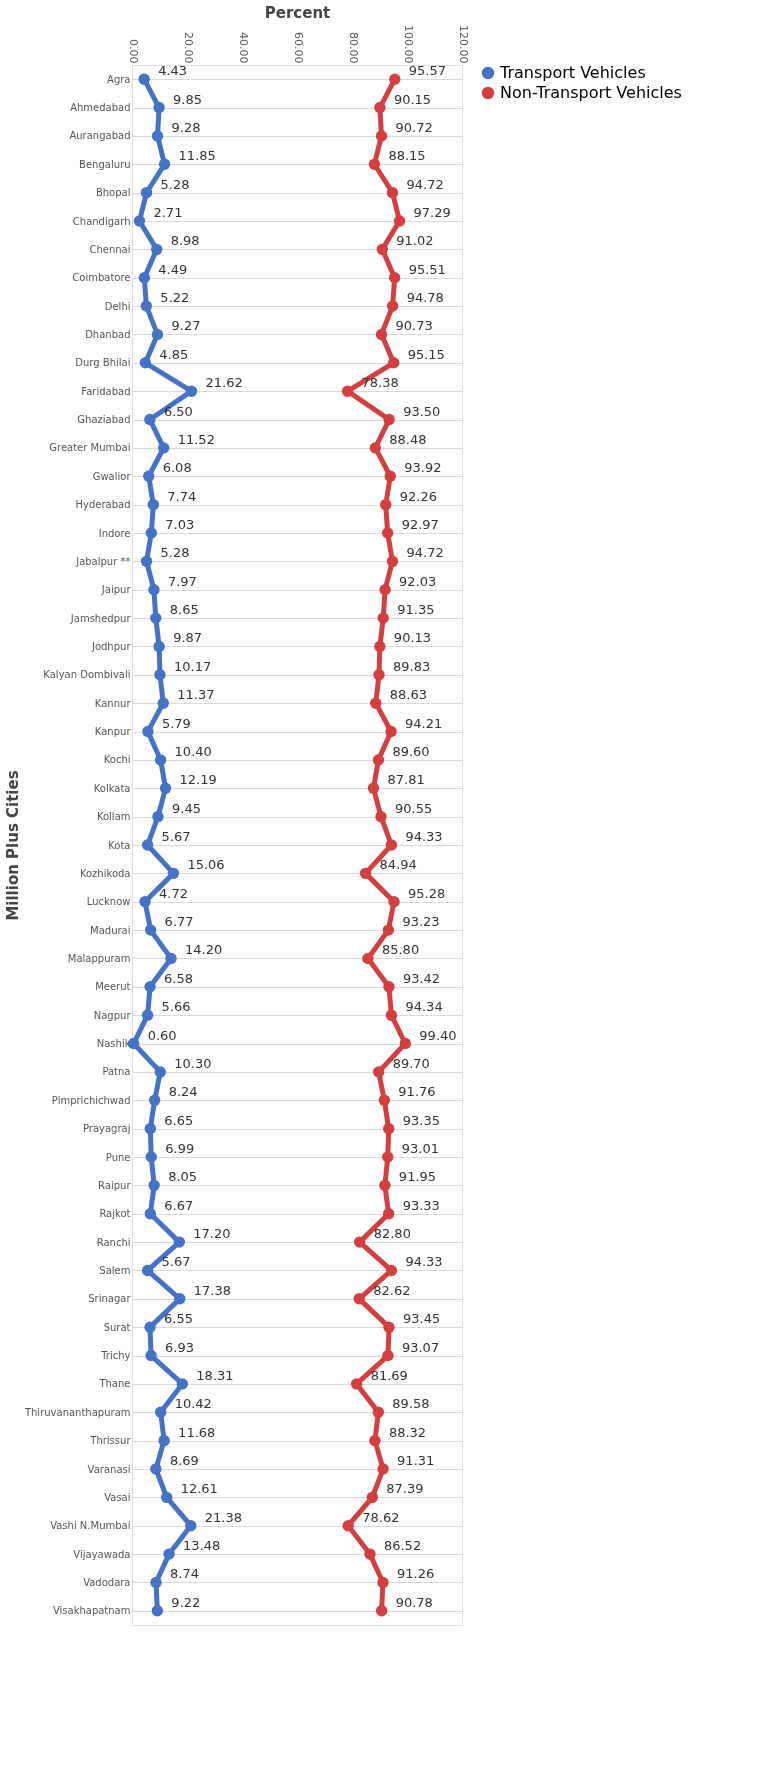 The width and height of the screenshot is (762, 1782). What do you see at coordinates (427, 893) in the screenshot?
I see `data-label: 95.28` at bounding box center [427, 893].